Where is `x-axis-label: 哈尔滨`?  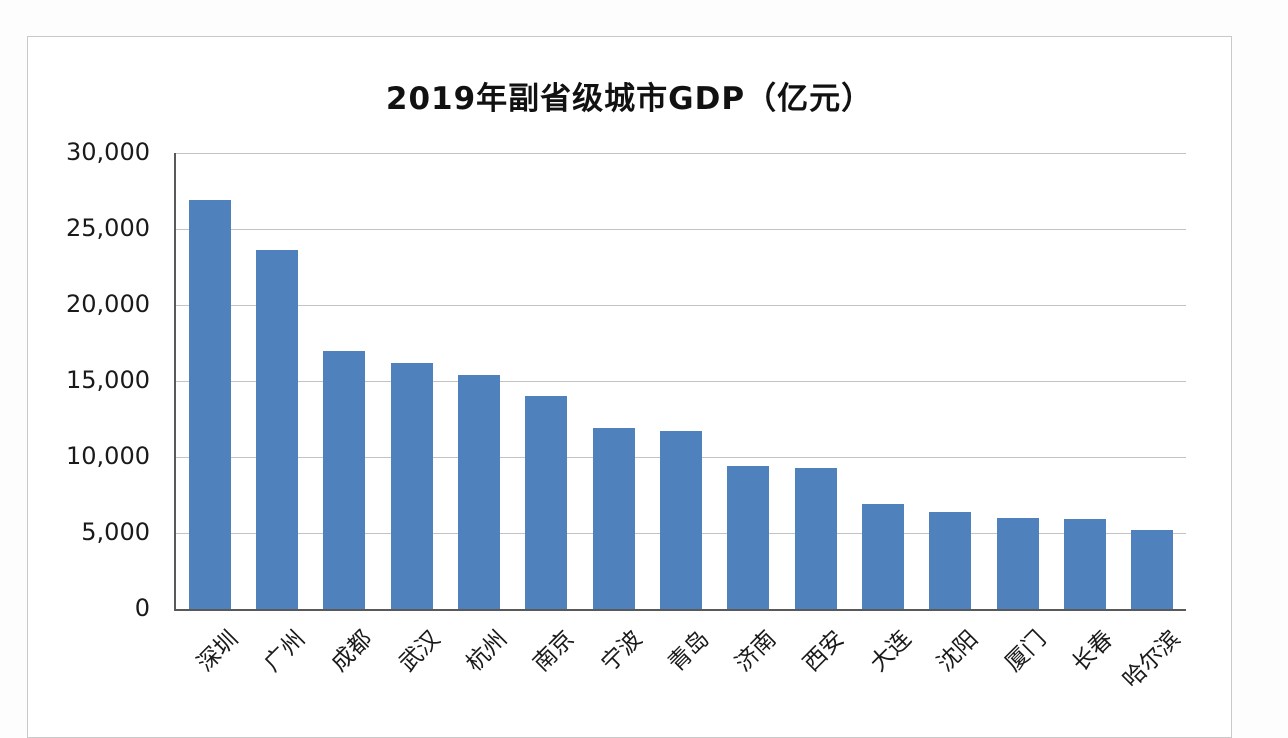 x-axis-label: 哈尔滨 is located at coordinates (1152, 659).